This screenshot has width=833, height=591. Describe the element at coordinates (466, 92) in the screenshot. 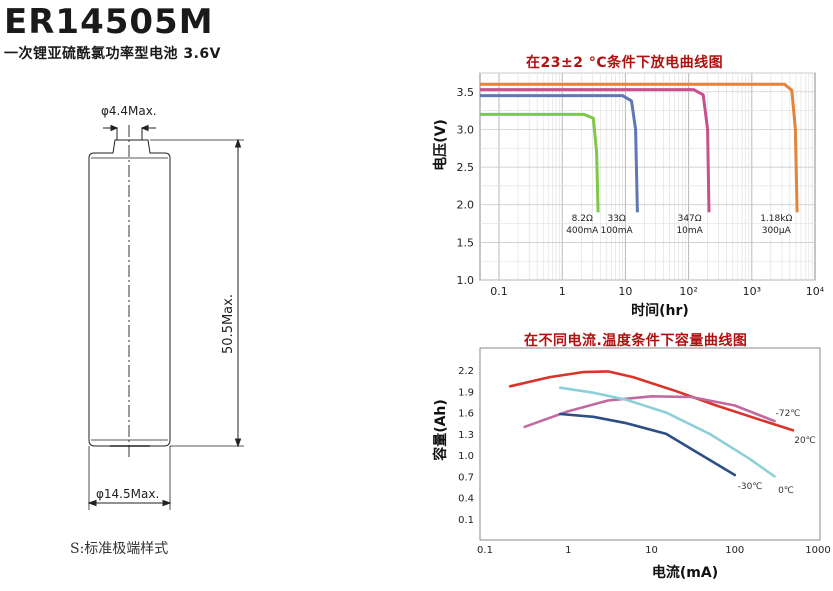

I see `discharge-y-tick-label: 3.5` at that location.